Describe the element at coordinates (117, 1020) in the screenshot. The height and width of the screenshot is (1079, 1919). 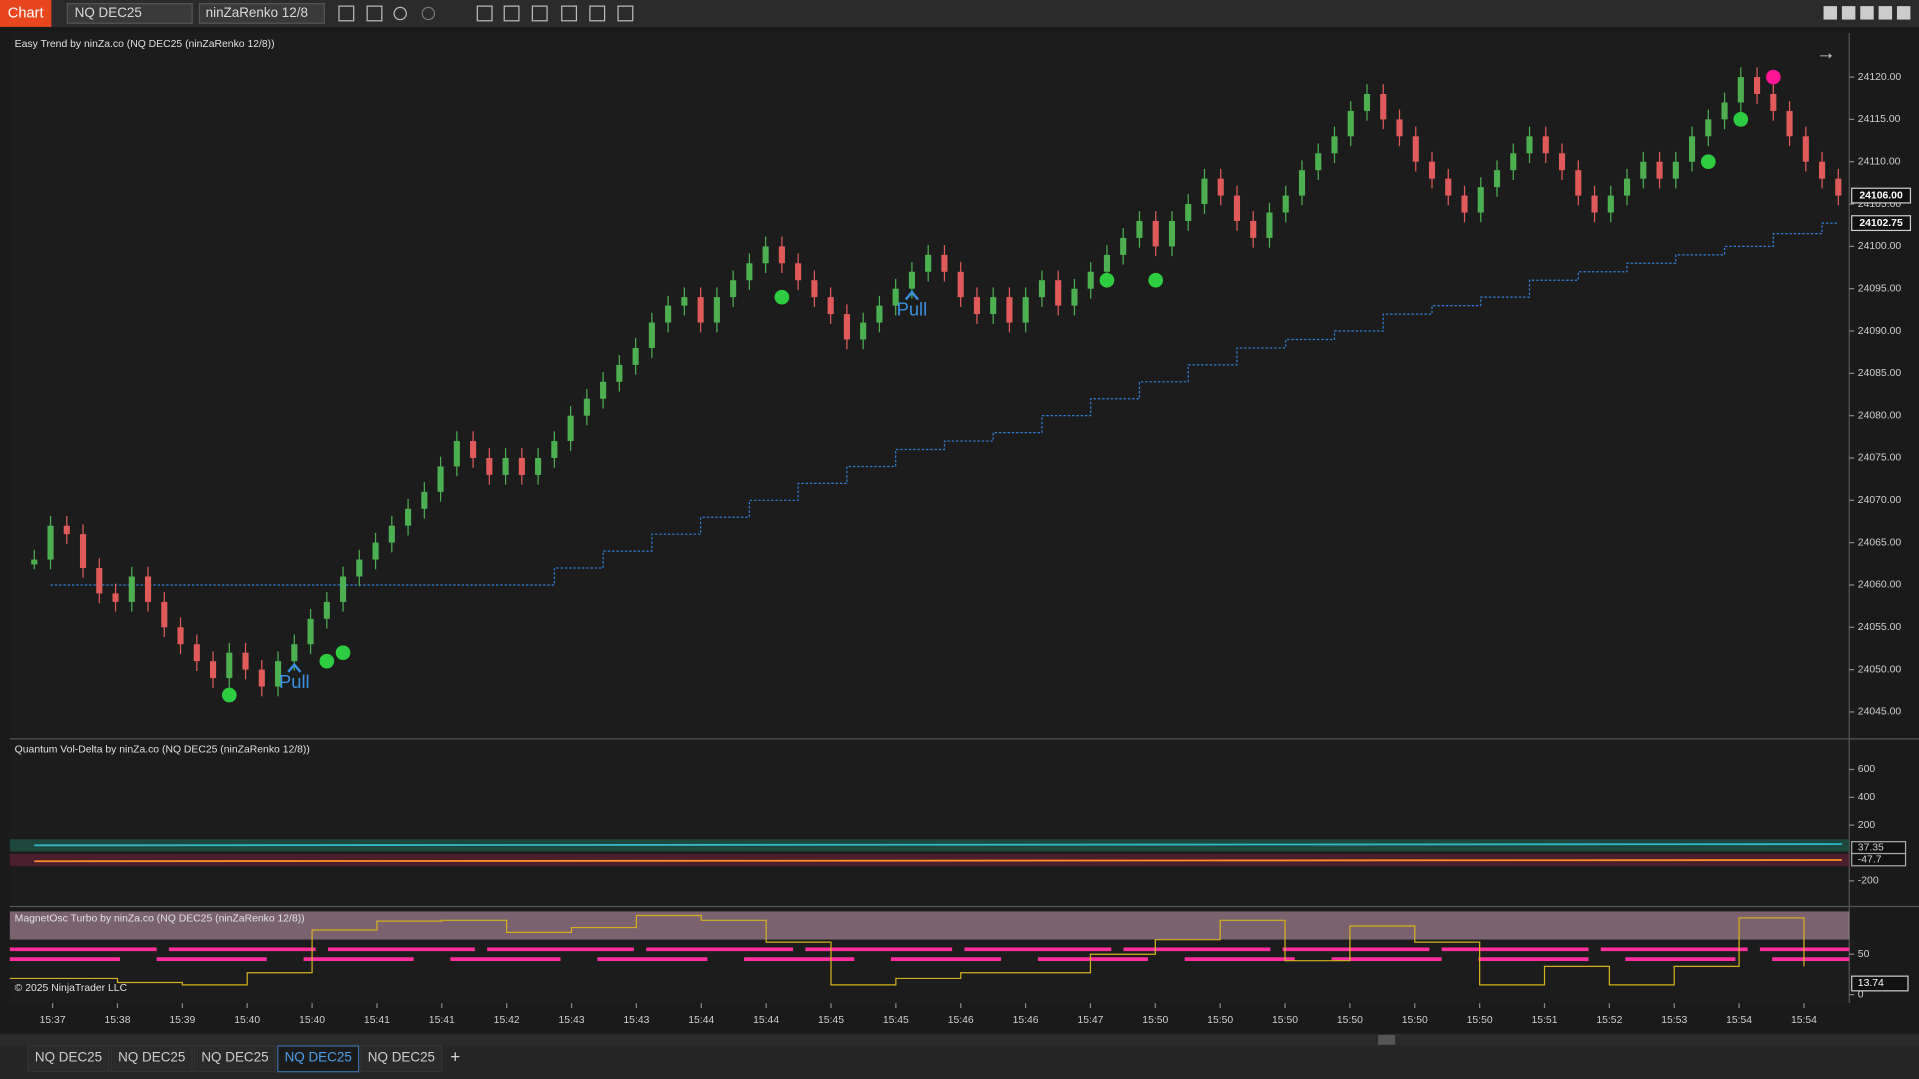
I see `x-tick-label: 15:38` at that location.